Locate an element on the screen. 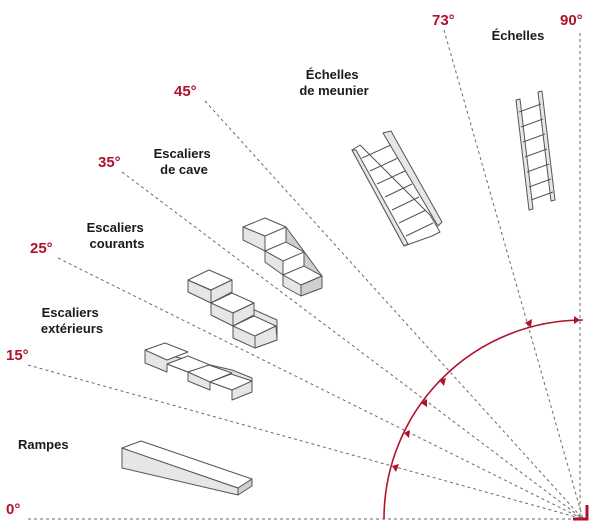 The width and height of the screenshot is (600, 529). label-echelles: Échelles is located at coordinates (518, 35).